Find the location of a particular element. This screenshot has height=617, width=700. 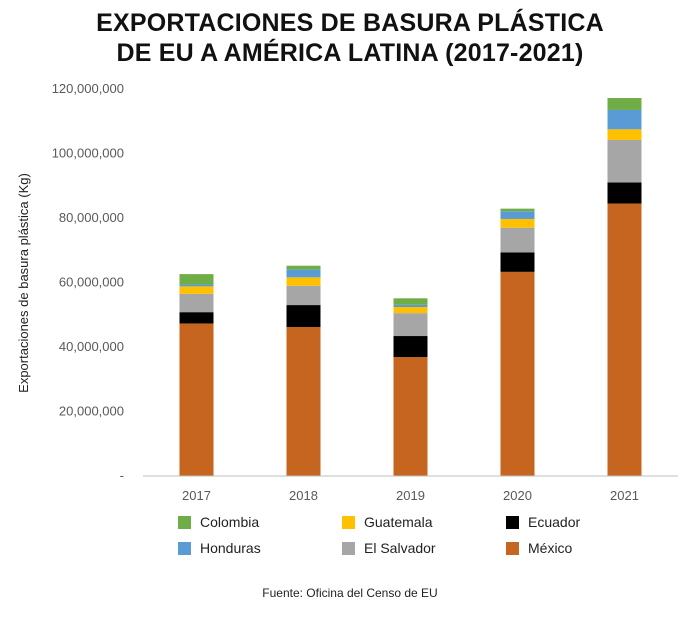

y-axis-title: Exportaciones de basura plástica (Kg) is located at coordinates (23, 283).